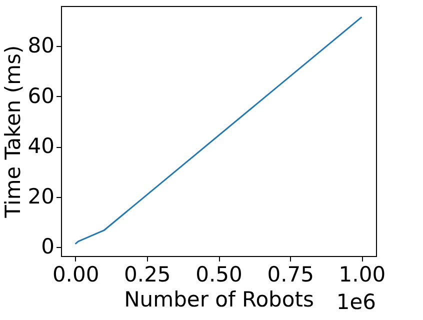 The height and width of the screenshot is (320, 423). What do you see at coordinates (147, 274) in the screenshot?
I see `x-tick-label: 0.25` at bounding box center [147, 274].